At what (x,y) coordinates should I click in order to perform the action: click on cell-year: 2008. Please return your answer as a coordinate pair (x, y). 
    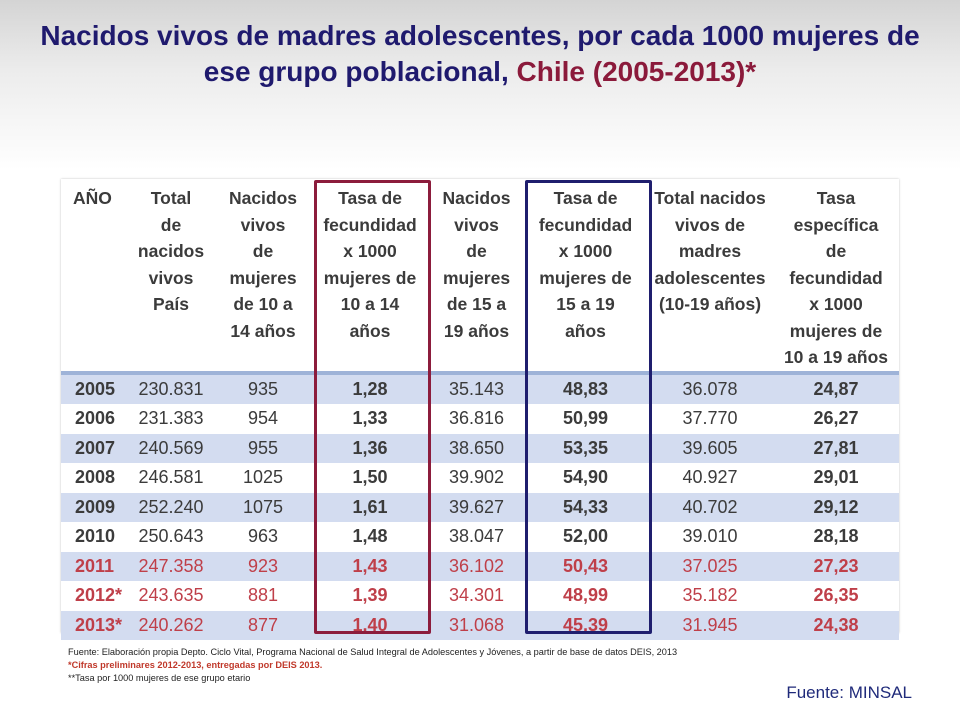
    Looking at the image, I should click on (94, 477).